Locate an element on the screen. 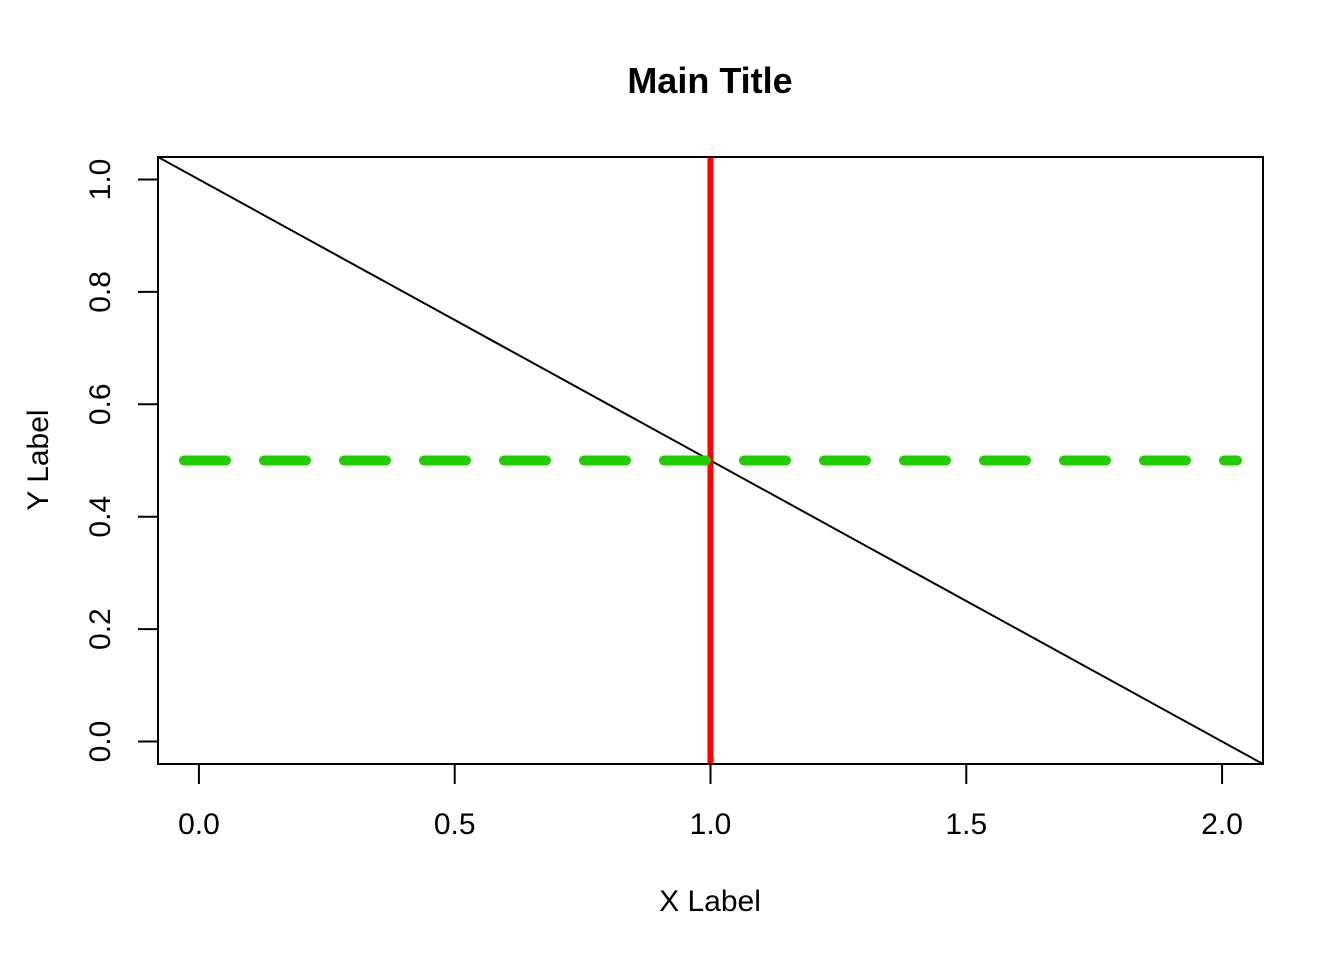  y-tick-label: 0.2 is located at coordinates (100, 629).